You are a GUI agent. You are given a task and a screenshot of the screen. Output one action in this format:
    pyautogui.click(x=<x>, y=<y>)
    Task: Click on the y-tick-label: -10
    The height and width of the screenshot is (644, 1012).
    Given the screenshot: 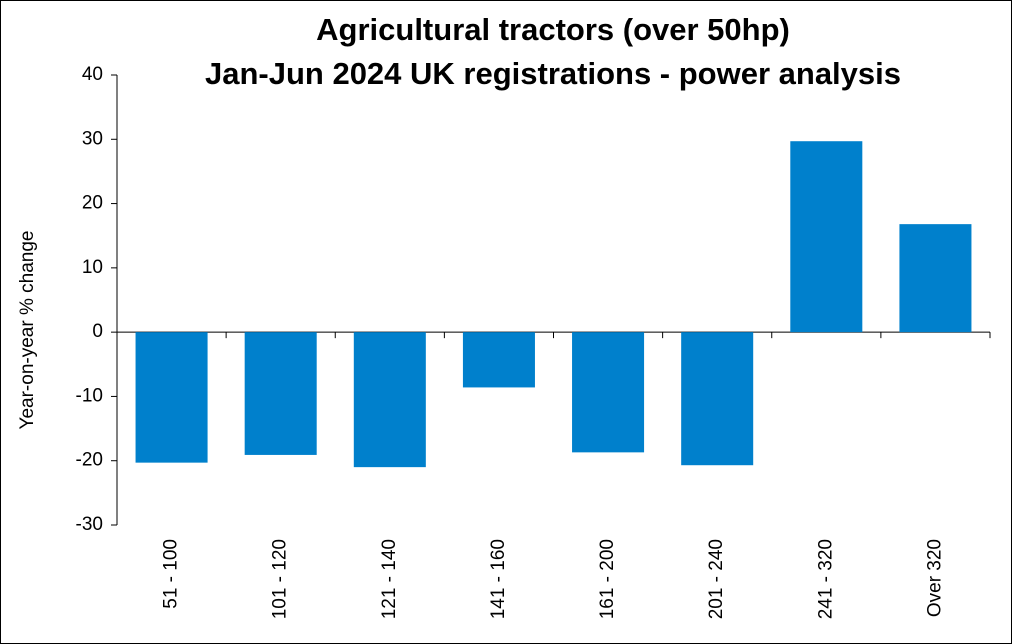 What is the action you would take?
    pyautogui.click(x=89, y=395)
    